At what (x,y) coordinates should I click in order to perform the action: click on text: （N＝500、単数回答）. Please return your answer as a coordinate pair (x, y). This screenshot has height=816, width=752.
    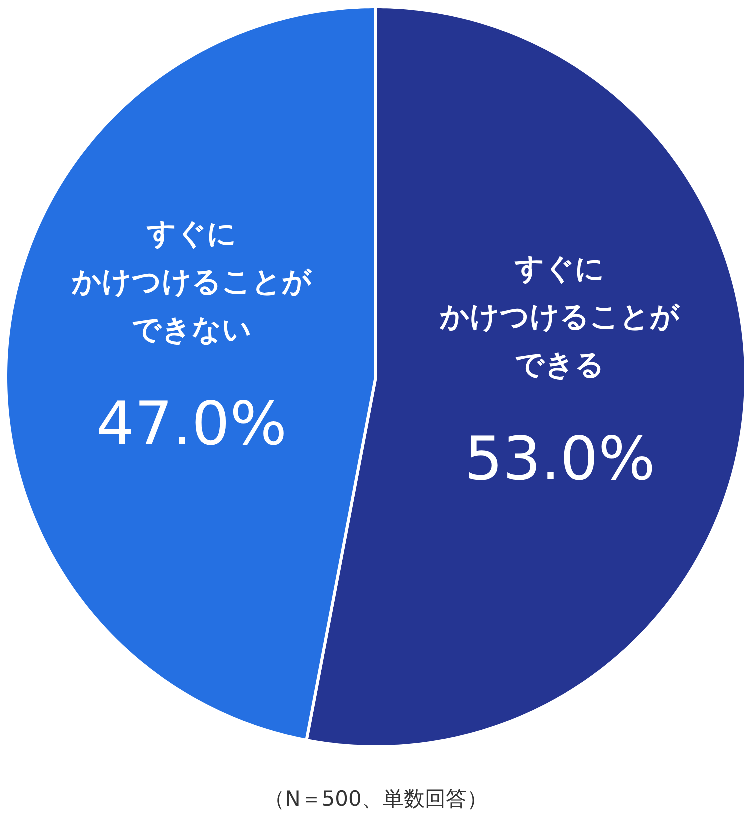
    Looking at the image, I should click on (376, 799).